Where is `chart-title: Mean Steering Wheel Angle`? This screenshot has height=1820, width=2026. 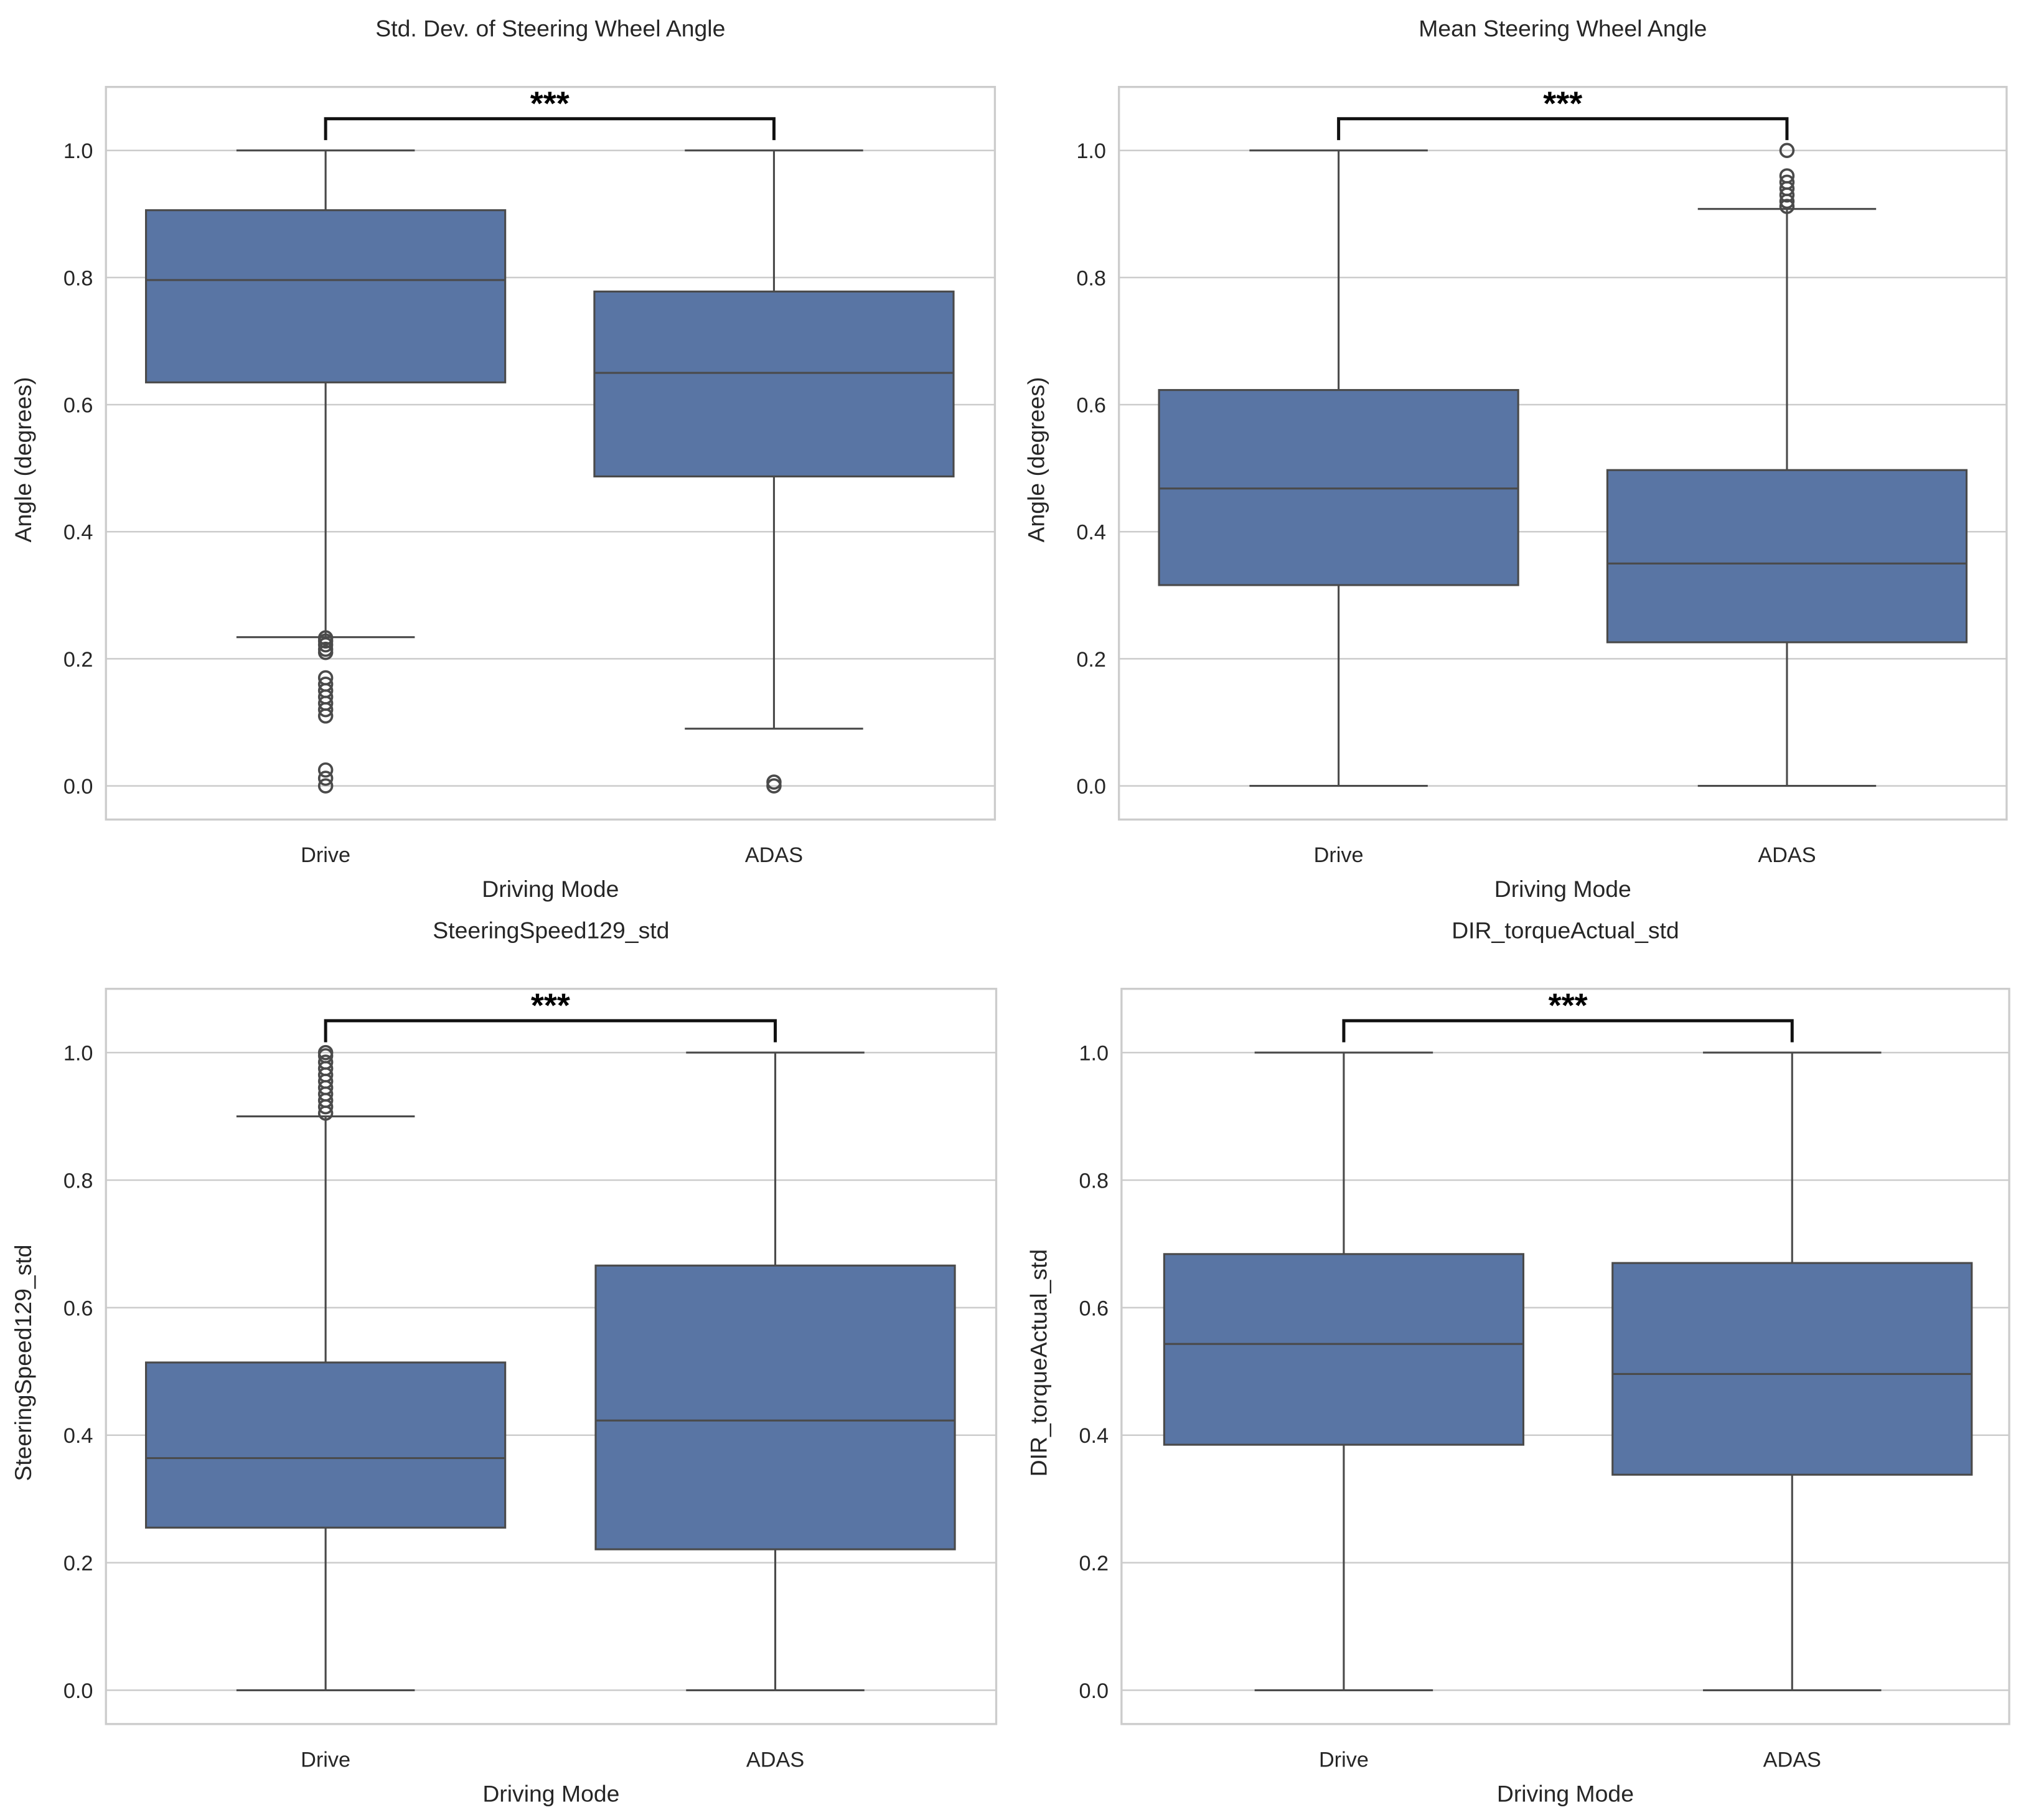
chart-title: Mean Steering Wheel Angle is located at coordinates (1563, 29).